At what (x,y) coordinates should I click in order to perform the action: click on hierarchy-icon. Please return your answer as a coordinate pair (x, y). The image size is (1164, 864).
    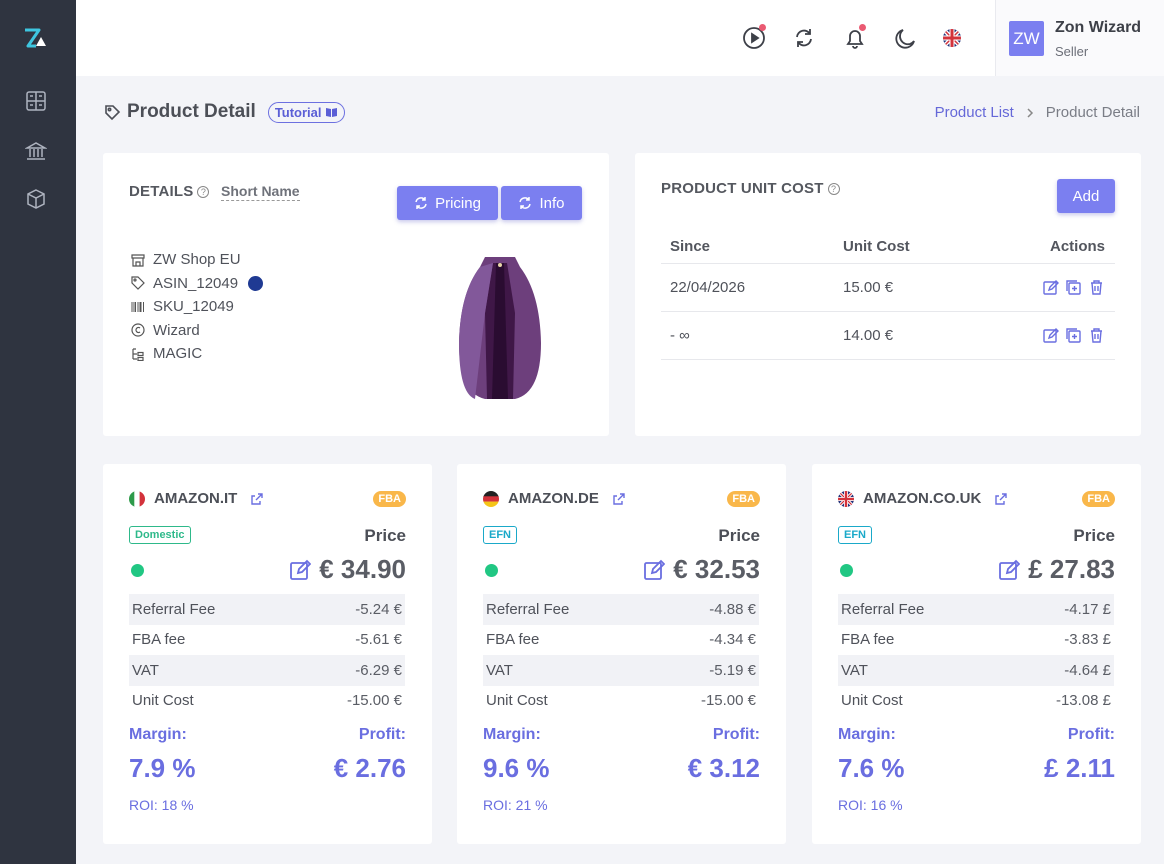
    Looking at the image, I should click on (138, 354).